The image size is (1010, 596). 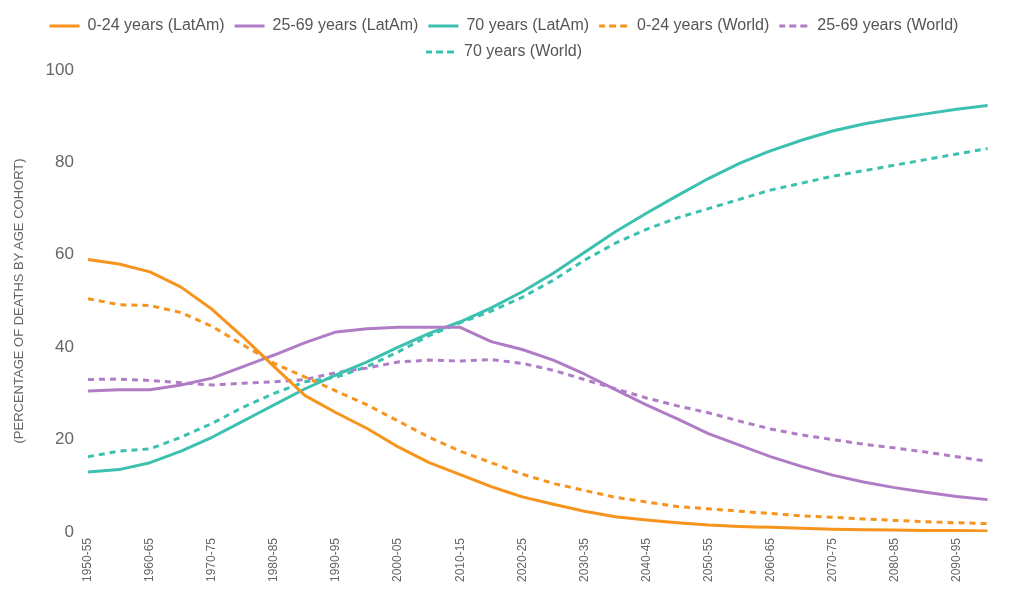 What do you see at coordinates (59, 69) in the screenshot?
I see `y-tick-label: 100` at bounding box center [59, 69].